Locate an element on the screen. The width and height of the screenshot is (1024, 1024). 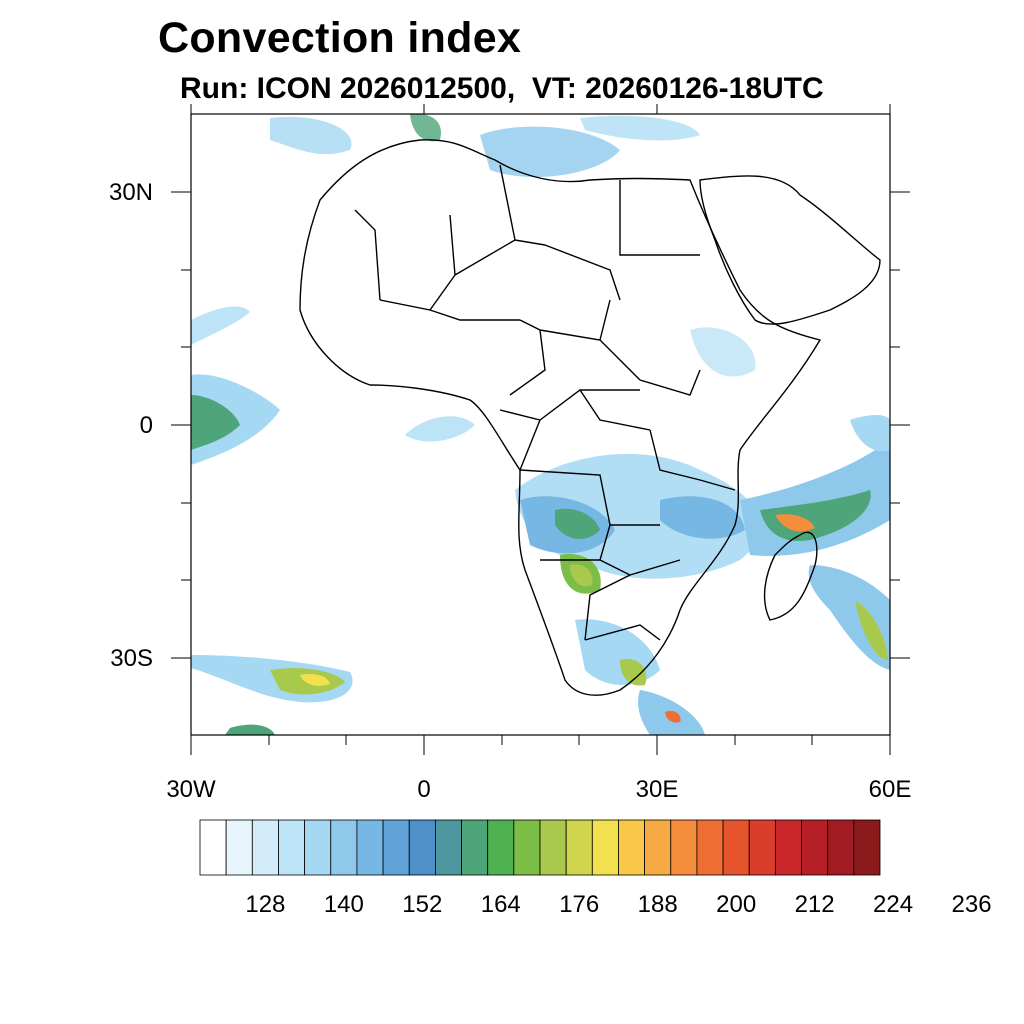
lon-label-30e: 30E is located at coordinates (657, 789).